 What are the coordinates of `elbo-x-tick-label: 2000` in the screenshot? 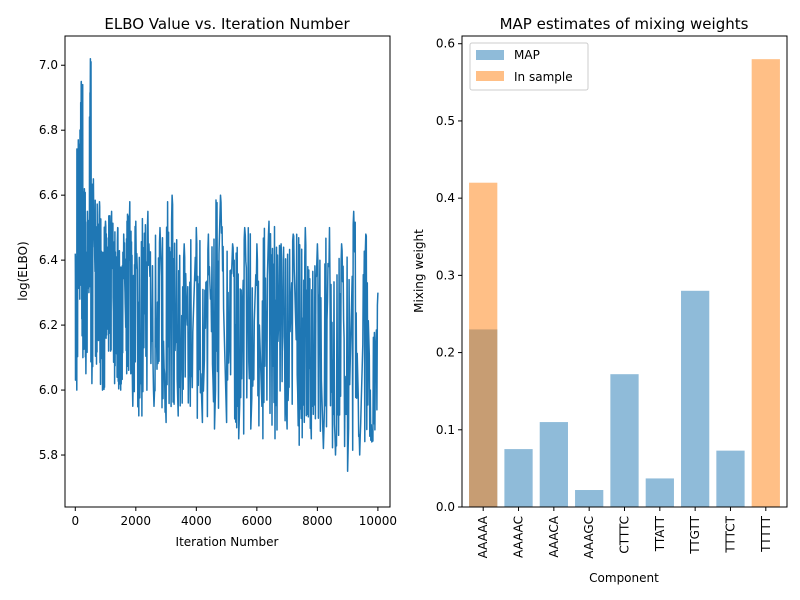 It's located at (136, 521).